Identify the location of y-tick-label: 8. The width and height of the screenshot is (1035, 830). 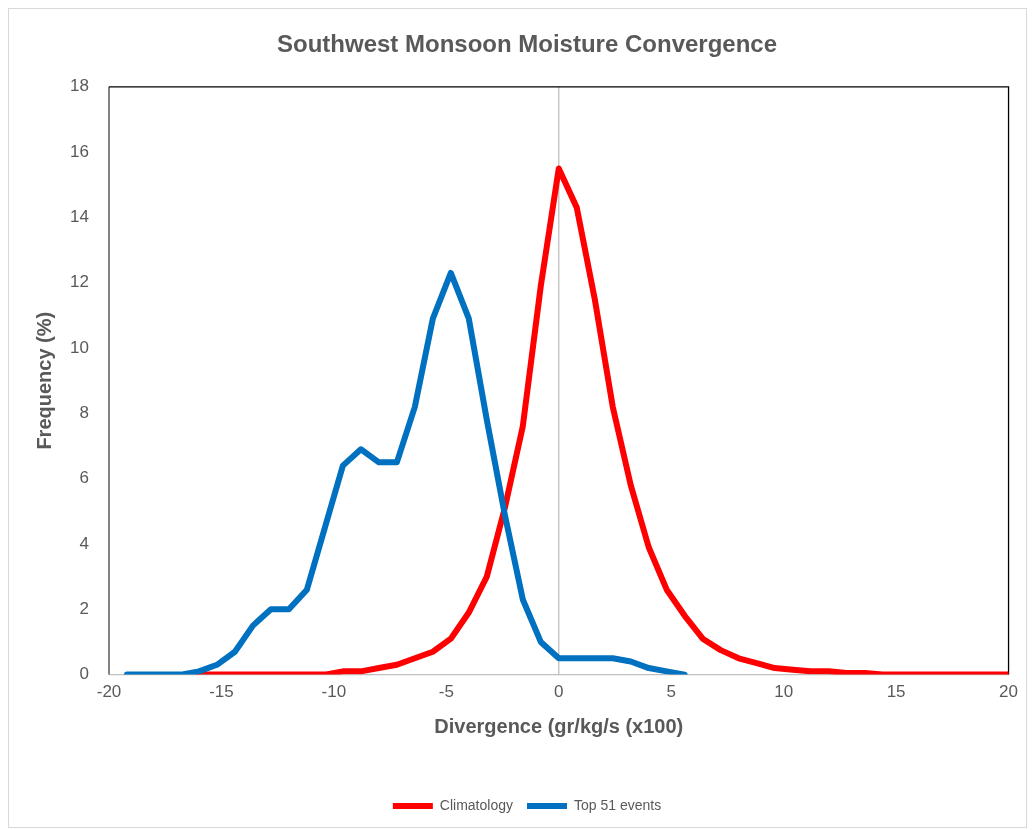
(84, 413).